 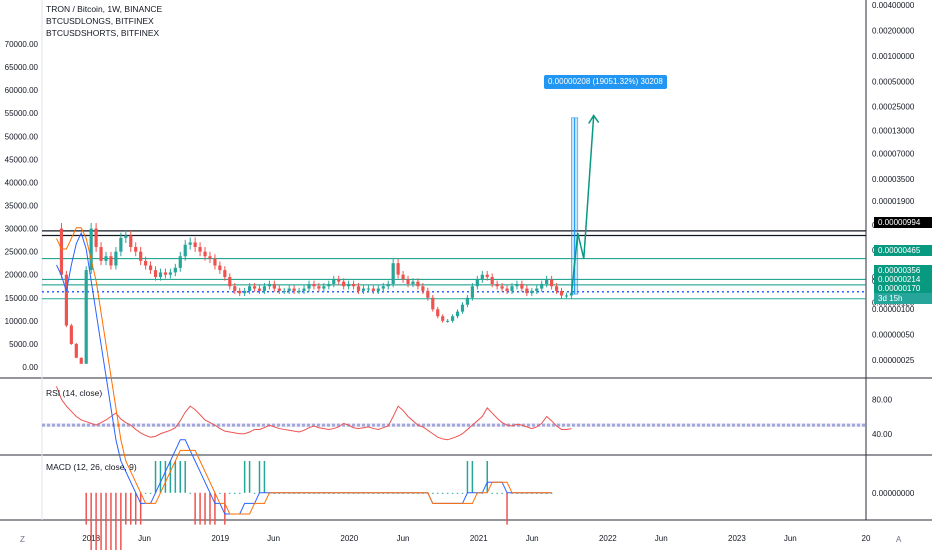 I want to click on auto-scale-button: A, so click(x=899, y=539).